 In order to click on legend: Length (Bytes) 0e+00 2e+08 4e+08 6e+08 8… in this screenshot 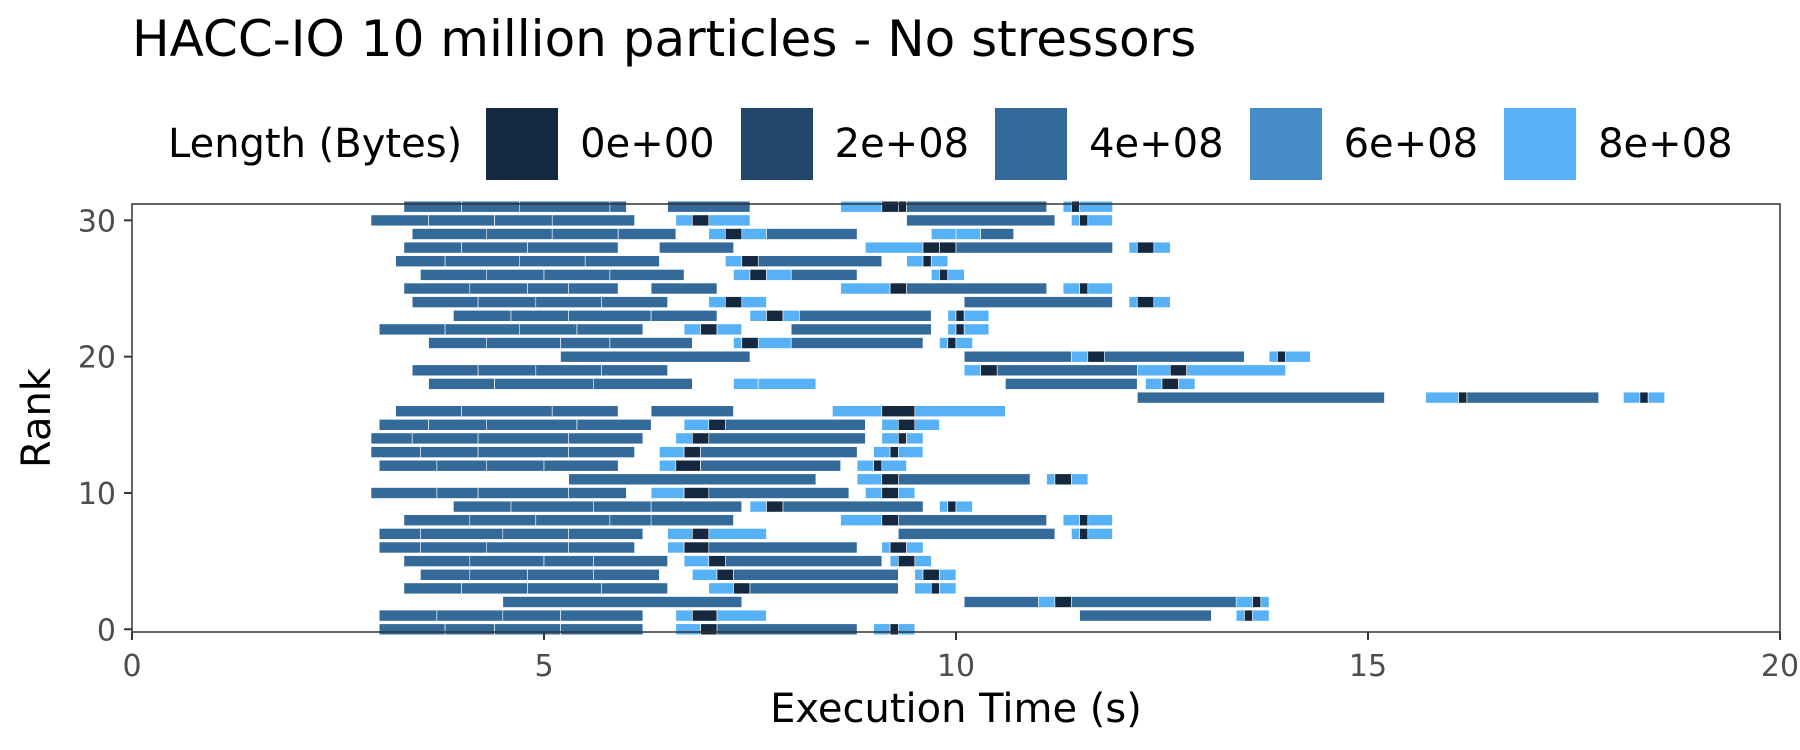, I will do `click(963, 144)`.